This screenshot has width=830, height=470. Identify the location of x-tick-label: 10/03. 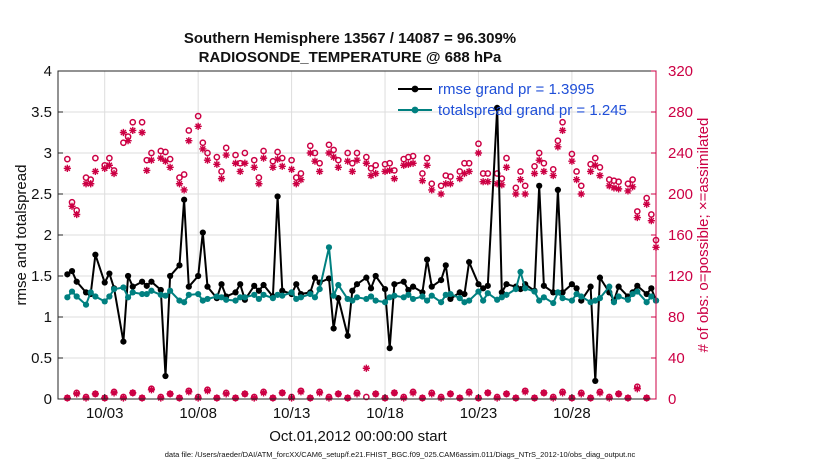
(105, 413).